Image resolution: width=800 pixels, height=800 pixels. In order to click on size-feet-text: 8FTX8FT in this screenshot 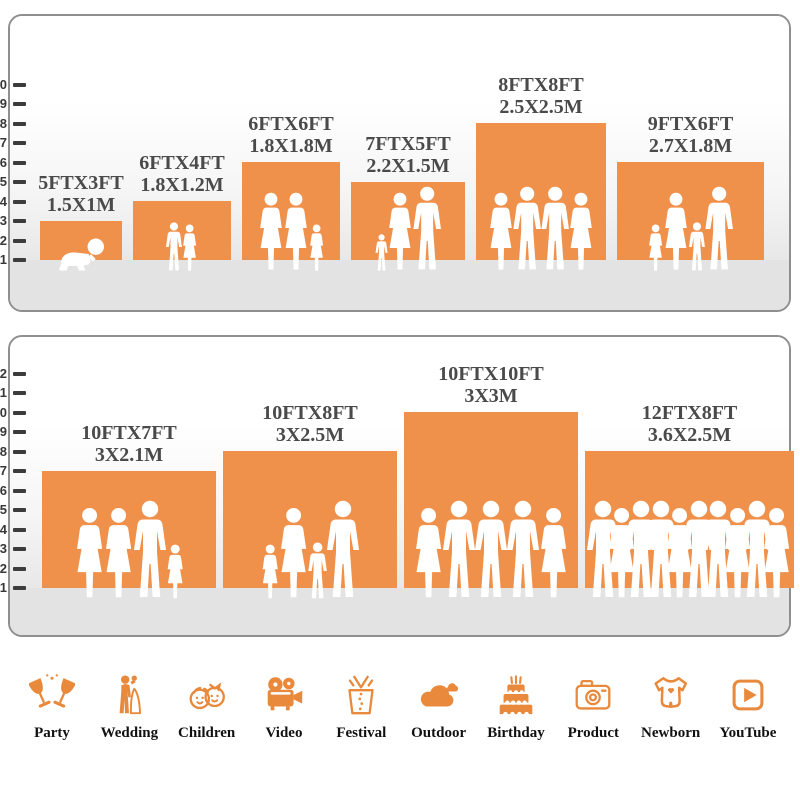, I will do `click(541, 85)`.